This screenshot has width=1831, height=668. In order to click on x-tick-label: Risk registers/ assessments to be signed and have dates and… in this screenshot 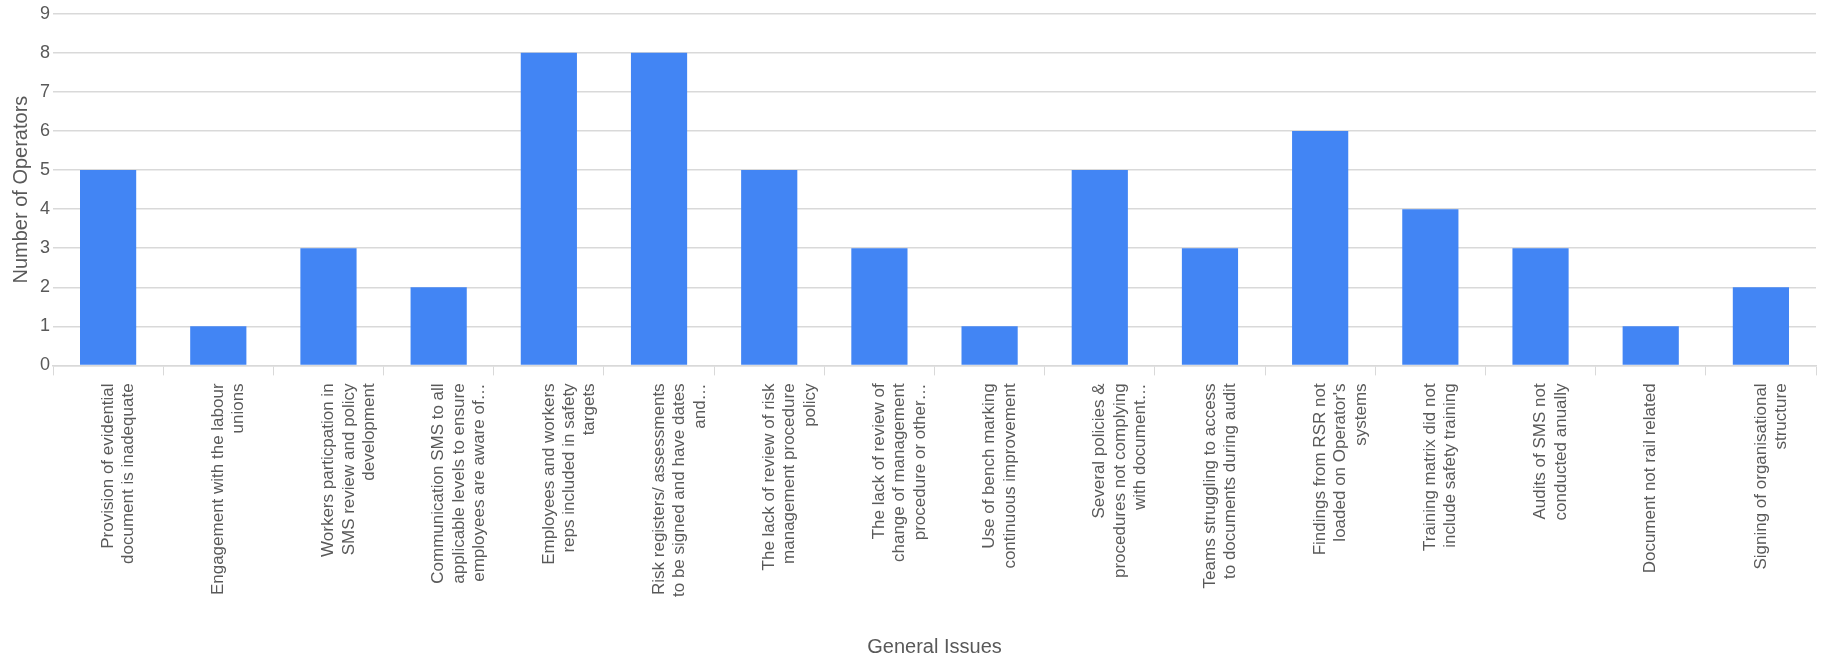, I will do `click(678, 490)`.